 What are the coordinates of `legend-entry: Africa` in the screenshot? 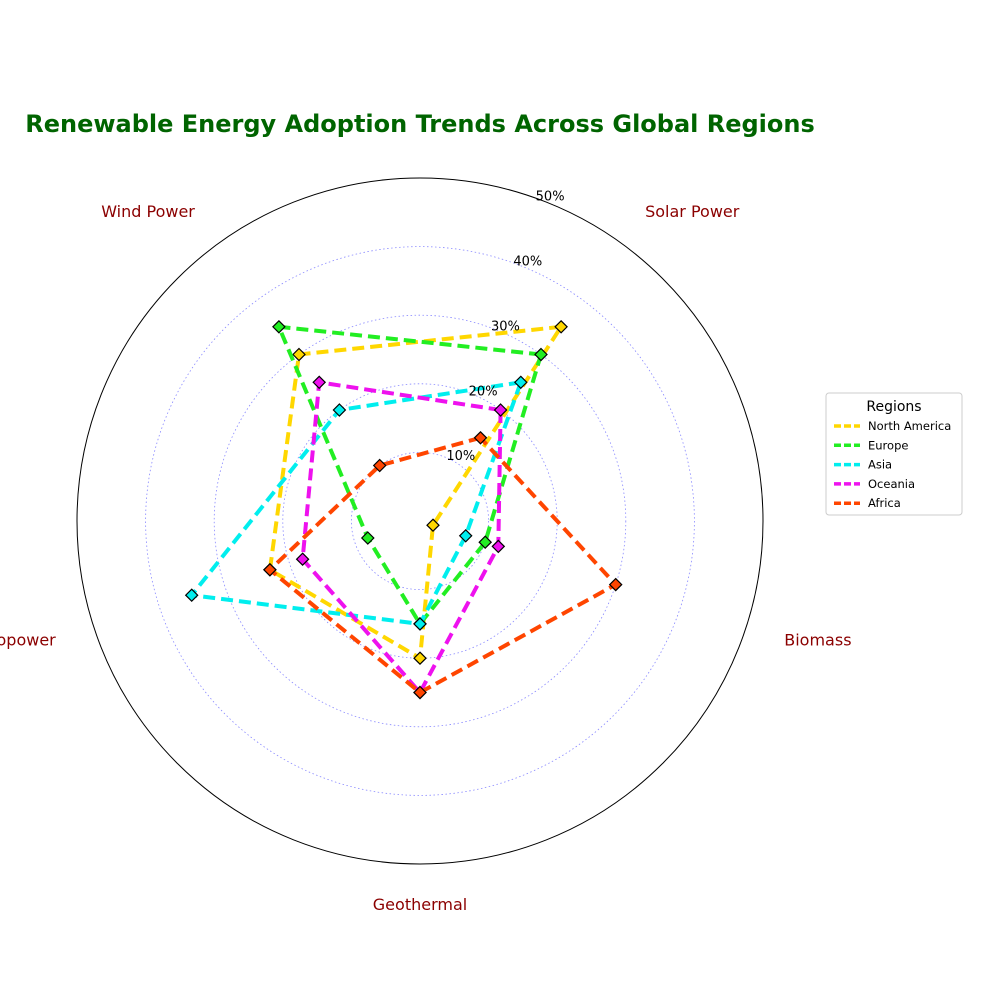 It's located at (884, 503).